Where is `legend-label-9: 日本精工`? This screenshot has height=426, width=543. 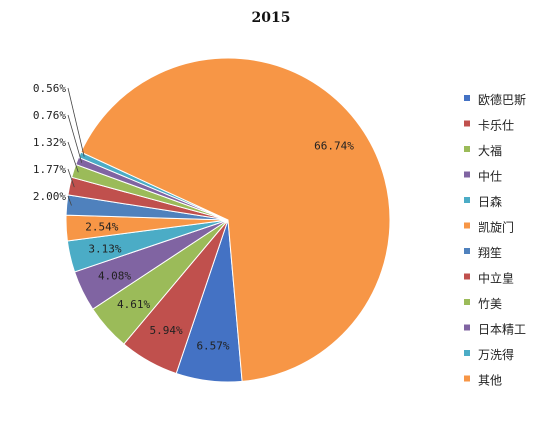
legend-label-9: 日本精工 is located at coordinates (502, 330).